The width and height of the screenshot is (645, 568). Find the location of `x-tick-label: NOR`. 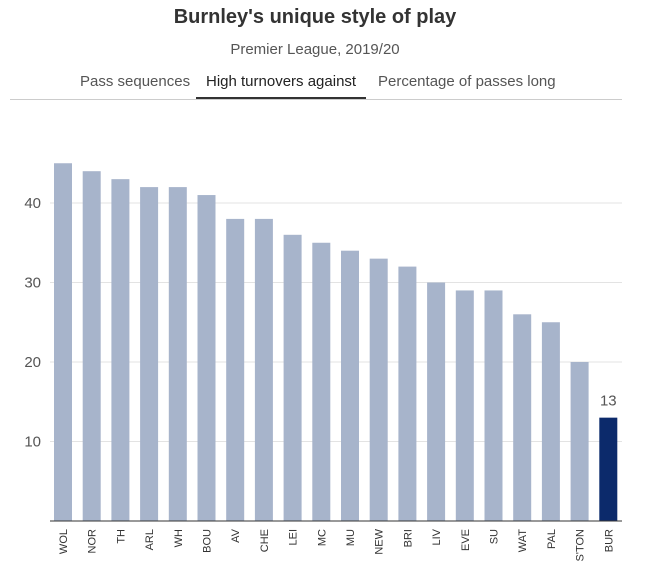

x-tick-label: NOR is located at coordinates (93, 541).